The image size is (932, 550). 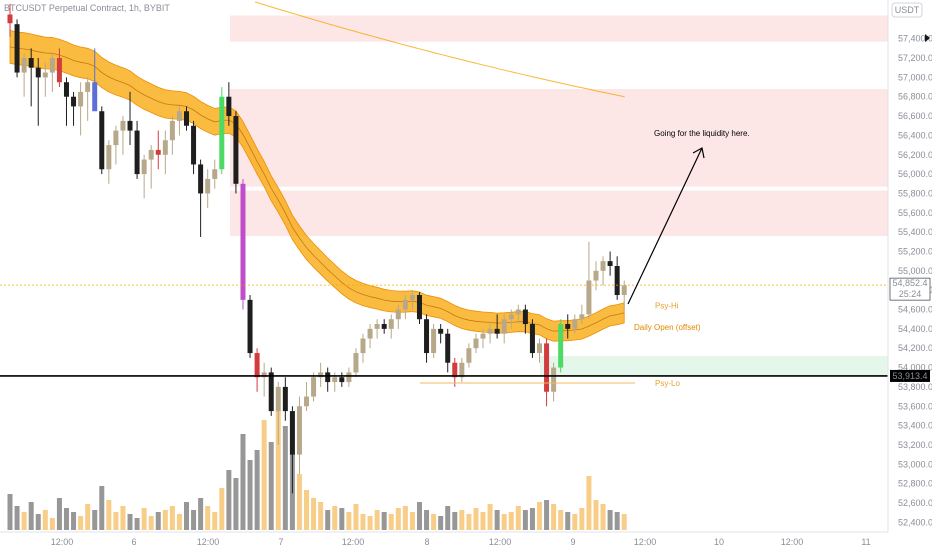 I want to click on daily-open-label: Daily Open (offset), so click(x=667, y=327).